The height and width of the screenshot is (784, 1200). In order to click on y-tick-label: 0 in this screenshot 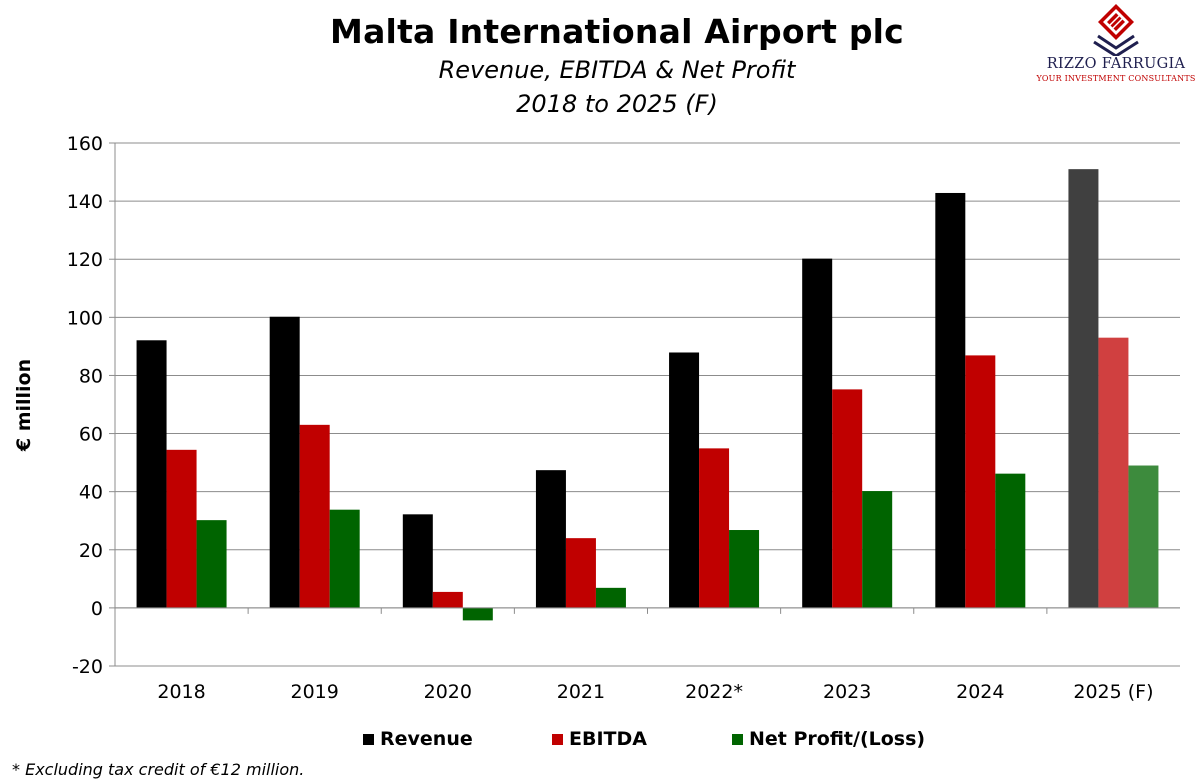, I will do `click(97, 609)`.